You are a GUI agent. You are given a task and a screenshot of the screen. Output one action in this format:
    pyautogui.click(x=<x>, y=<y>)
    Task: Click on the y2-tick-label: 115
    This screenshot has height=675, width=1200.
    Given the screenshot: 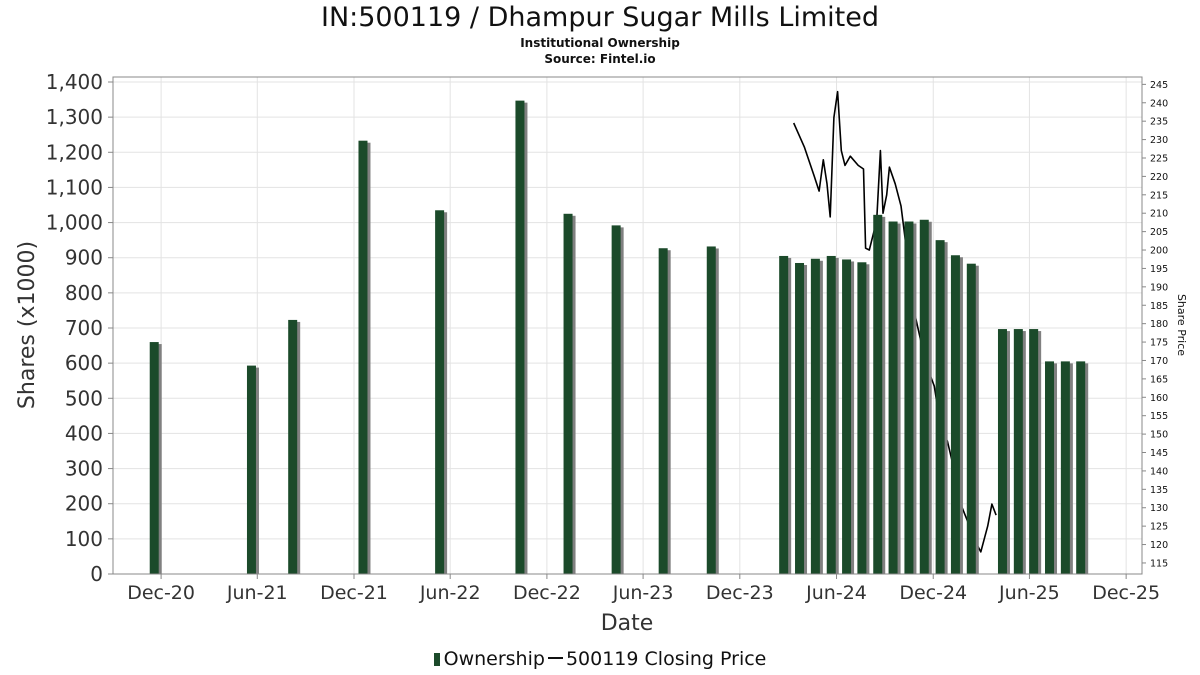 What is the action you would take?
    pyautogui.click(x=1159, y=563)
    